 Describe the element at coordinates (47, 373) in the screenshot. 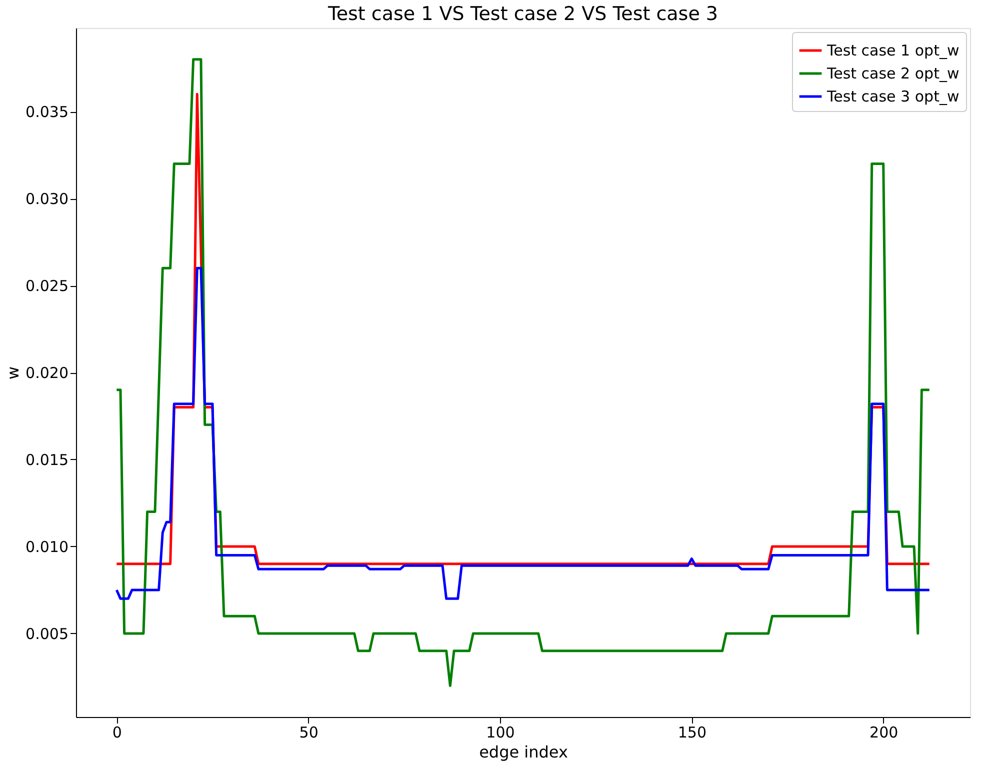

I see `y-tick-label: 0.020` at that location.